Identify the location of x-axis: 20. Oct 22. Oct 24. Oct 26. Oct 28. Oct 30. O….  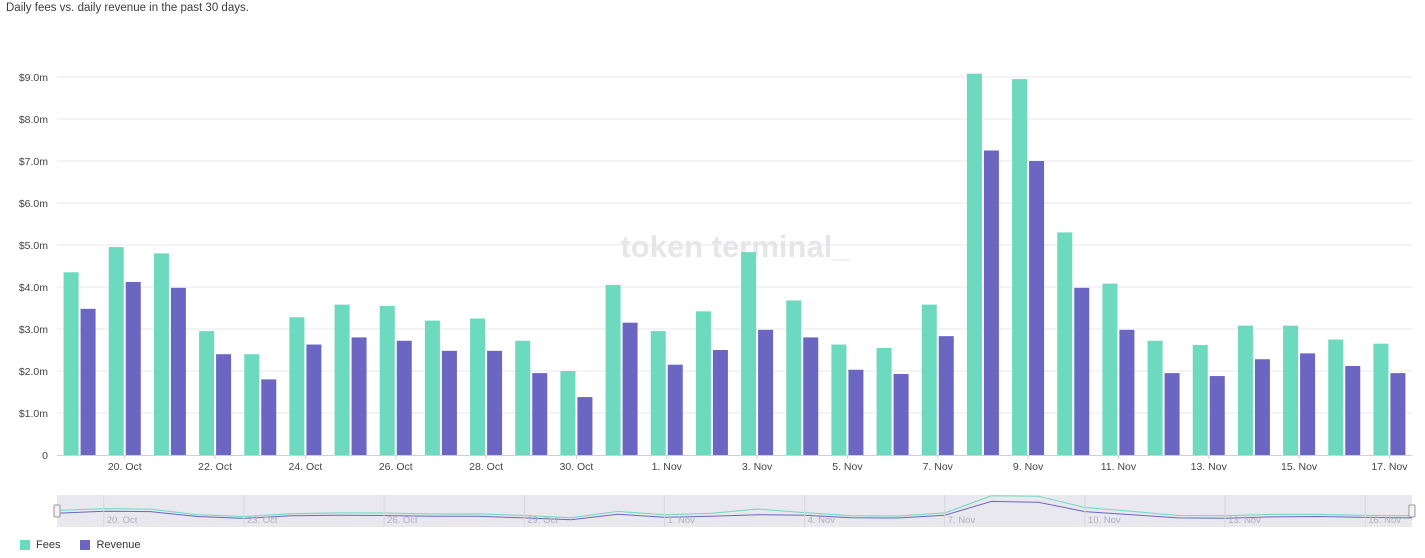
(758, 464).